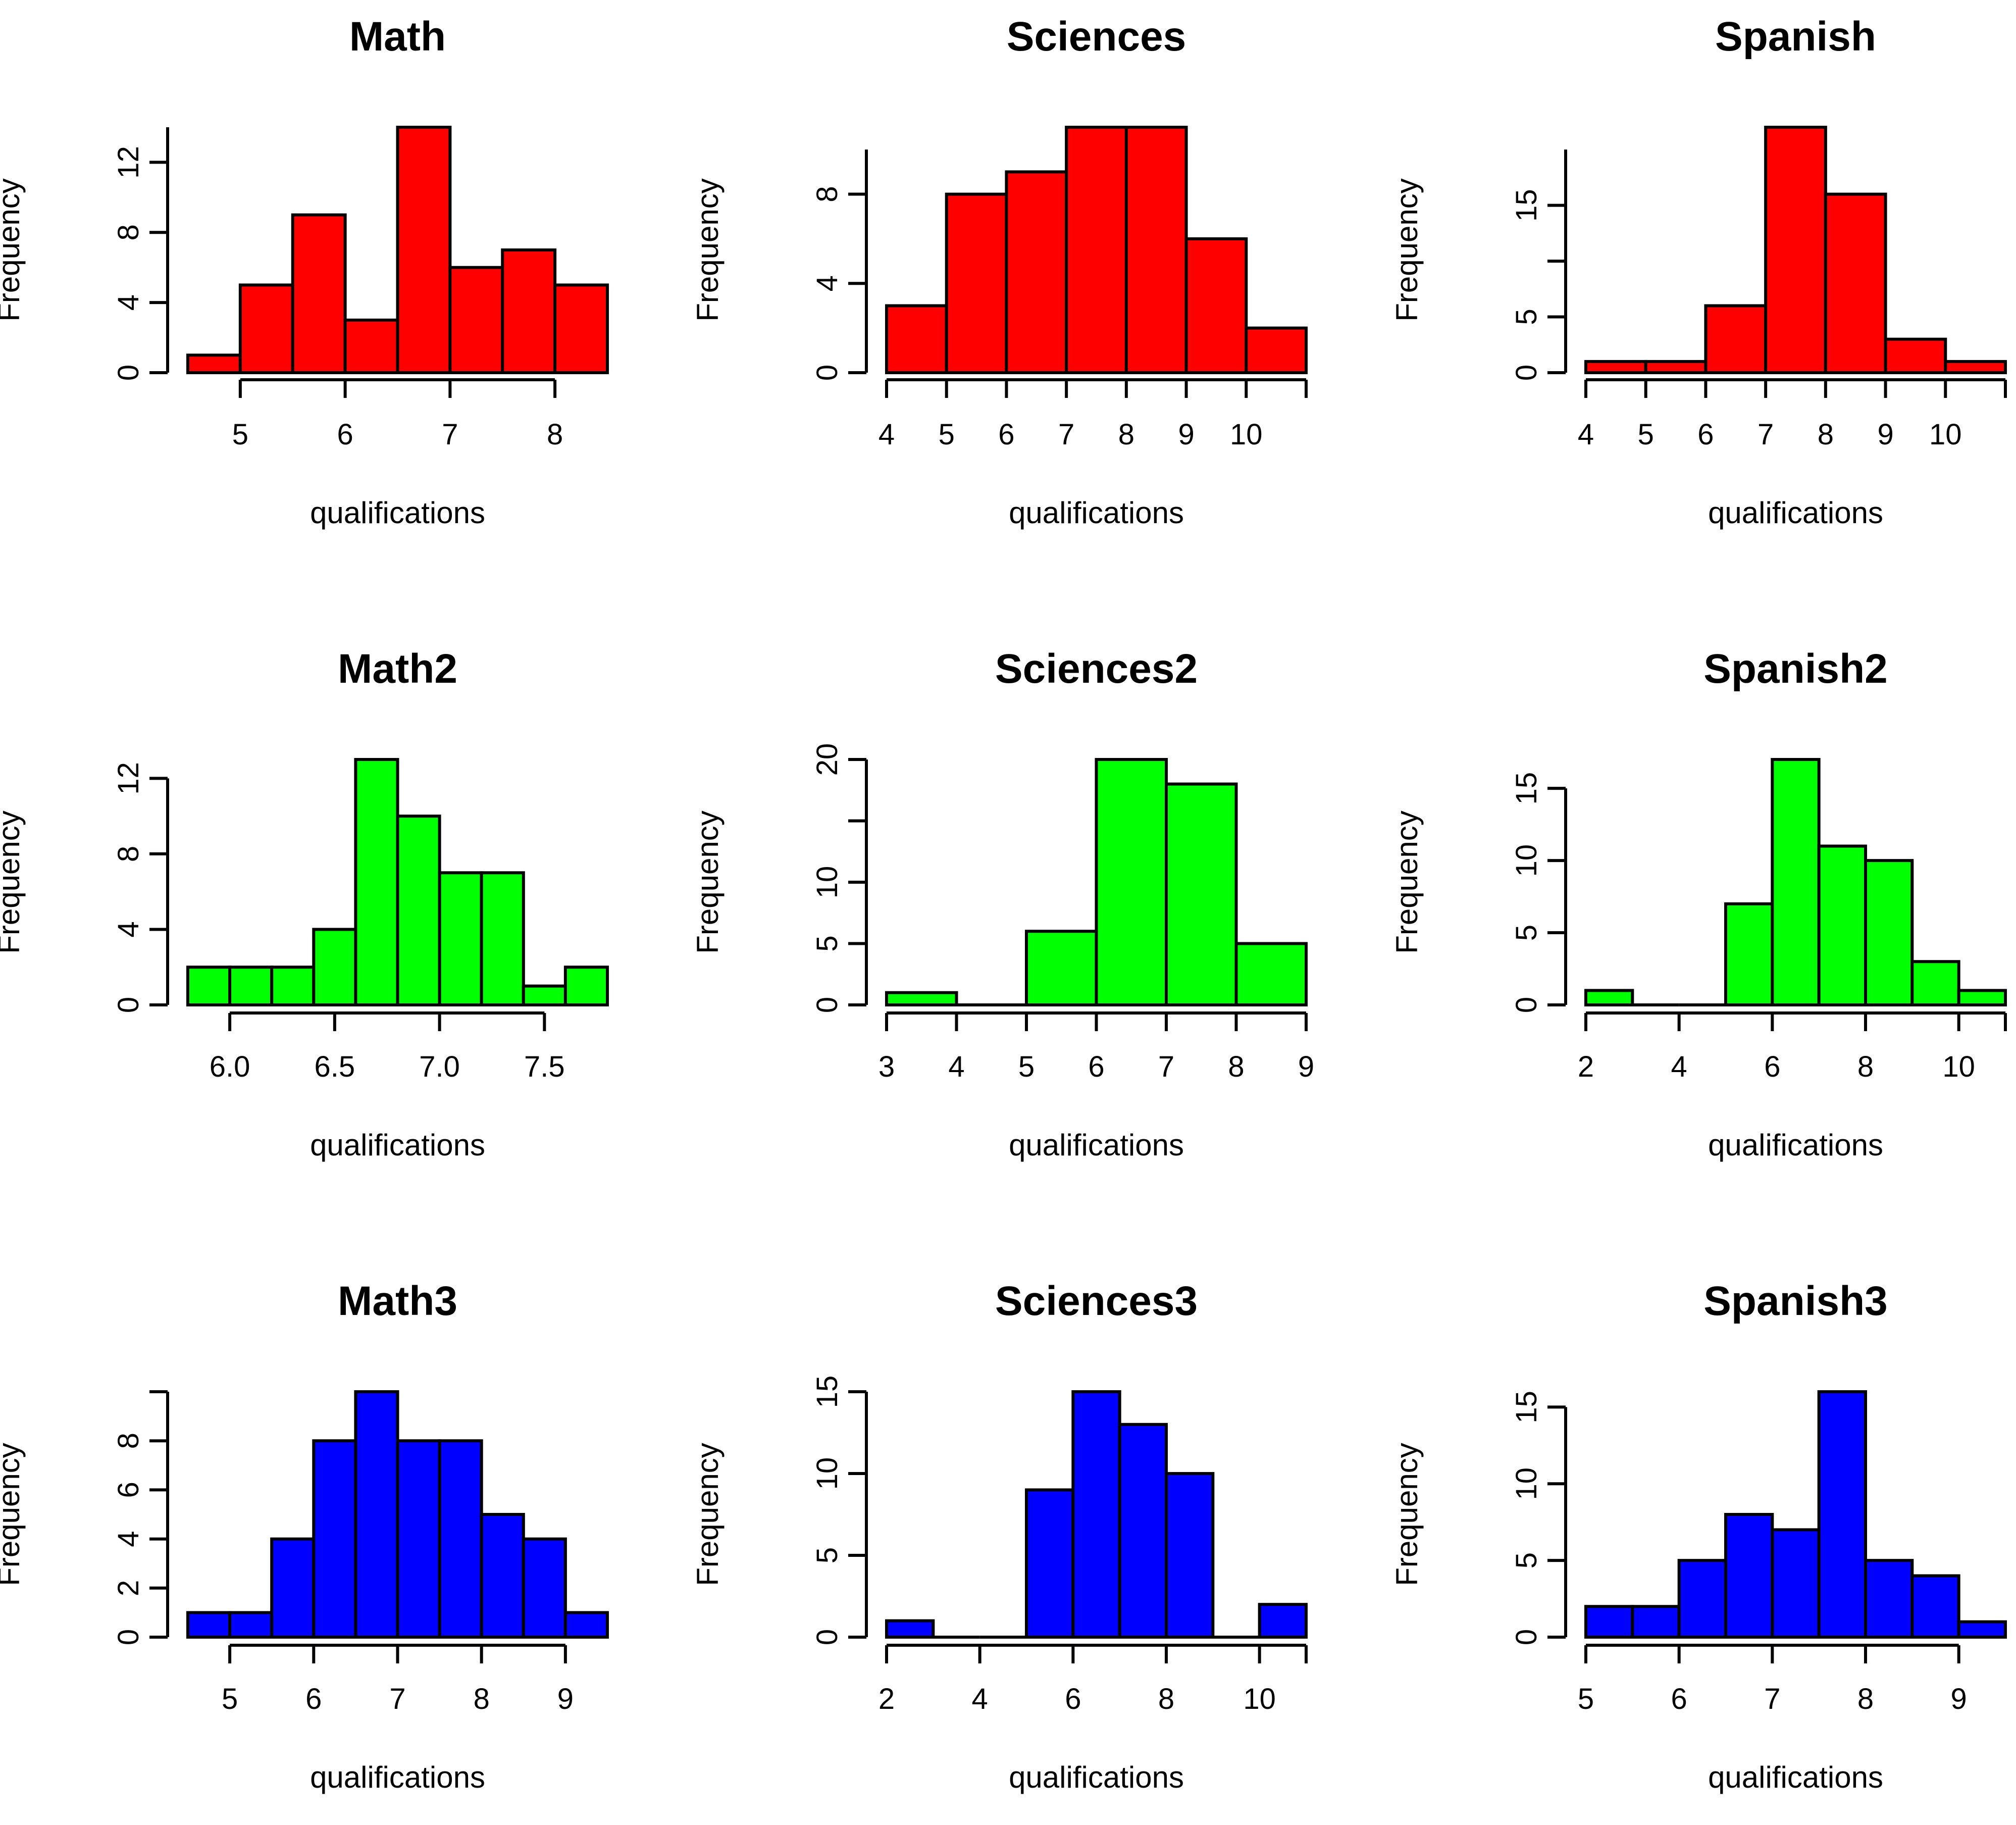 The width and height of the screenshot is (2016, 1825). Describe the element at coordinates (128, 778) in the screenshot. I see `y-tick-label: 12` at that location.